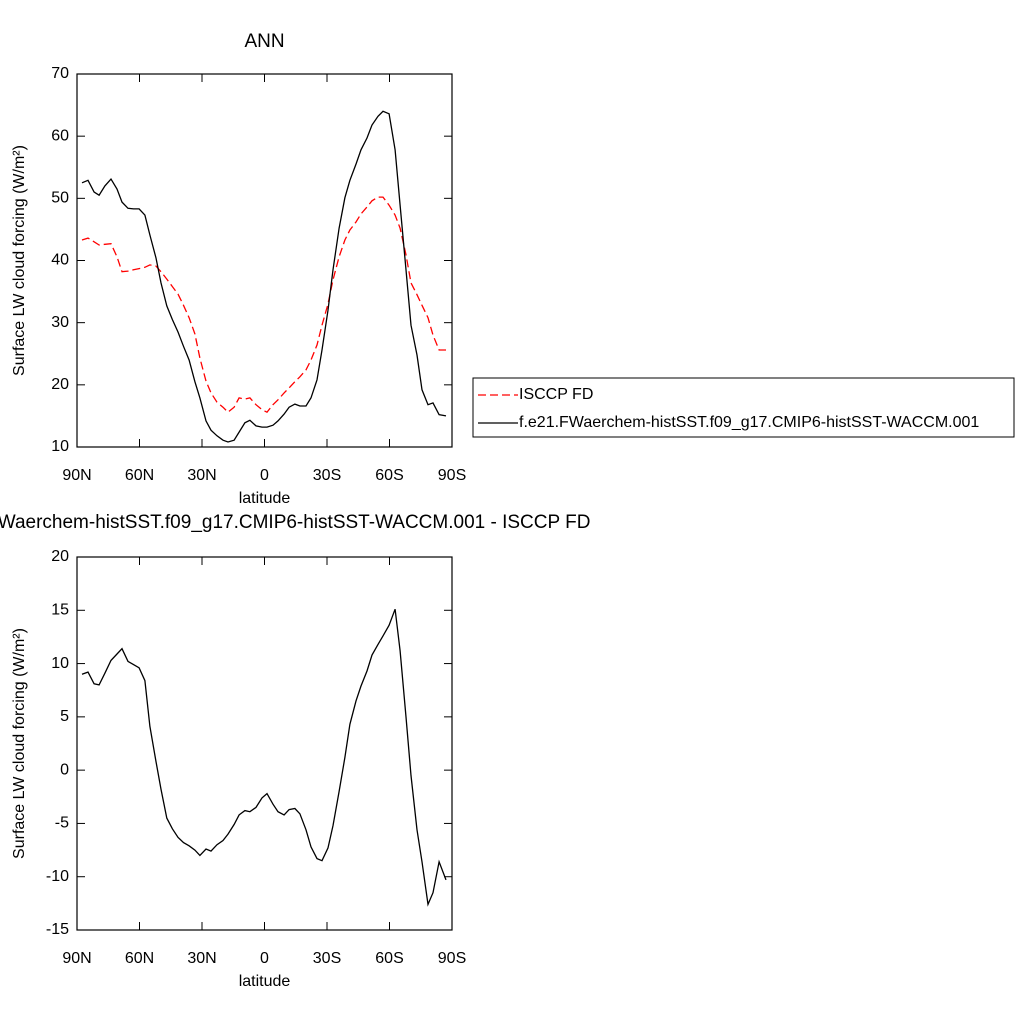  What do you see at coordinates (62, 823) in the screenshot?
I see `y-tick-label: -5` at bounding box center [62, 823].